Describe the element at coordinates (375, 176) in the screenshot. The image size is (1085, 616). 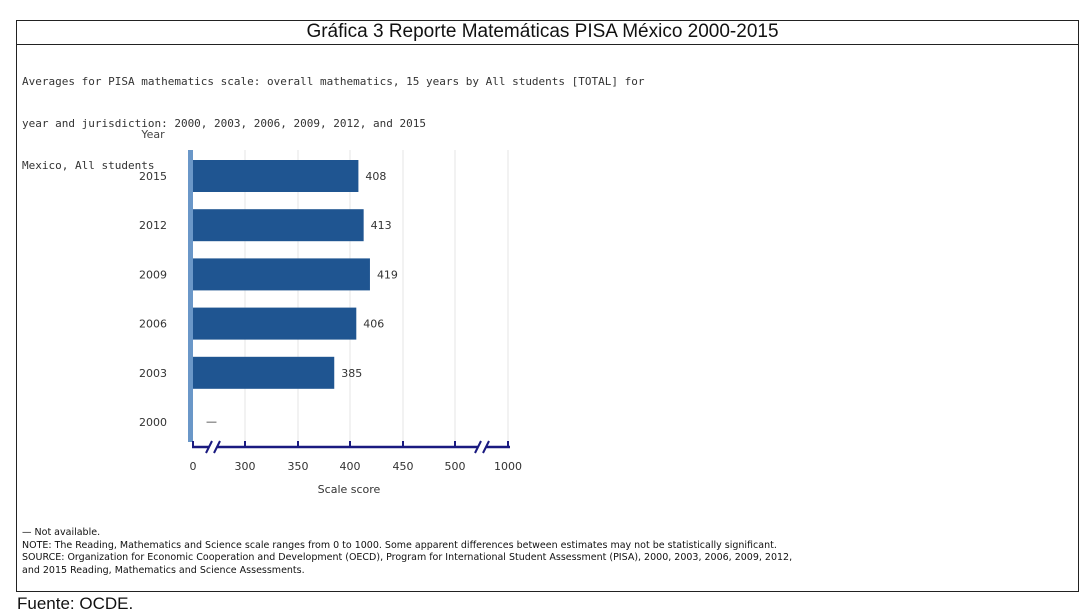
I see `data-label: 408` at that location.